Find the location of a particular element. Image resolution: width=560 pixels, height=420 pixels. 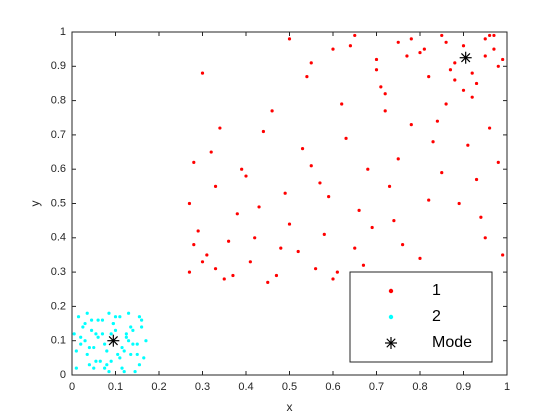

y-tick-label: 0.3 is located at coordinates (58, 272).